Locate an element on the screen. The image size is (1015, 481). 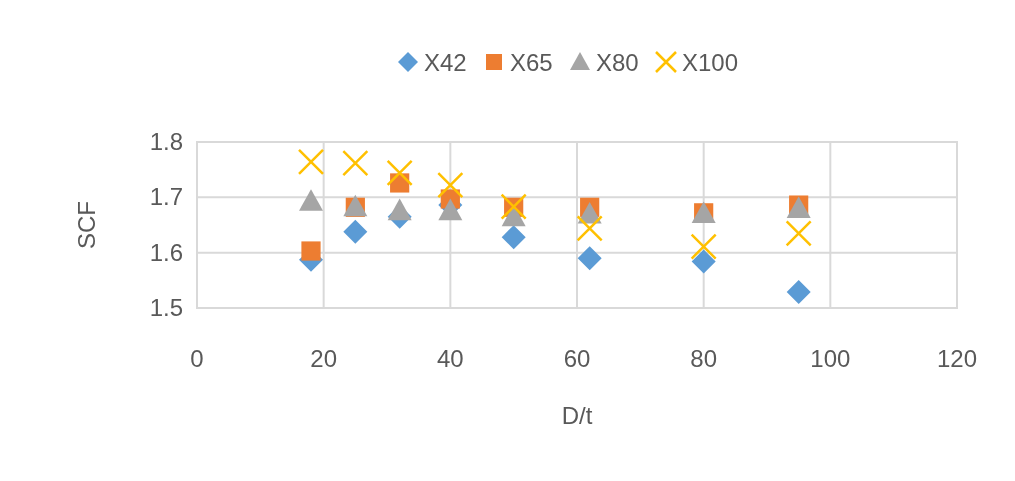
legend-label: X80 is located at coordinates (617, 62).